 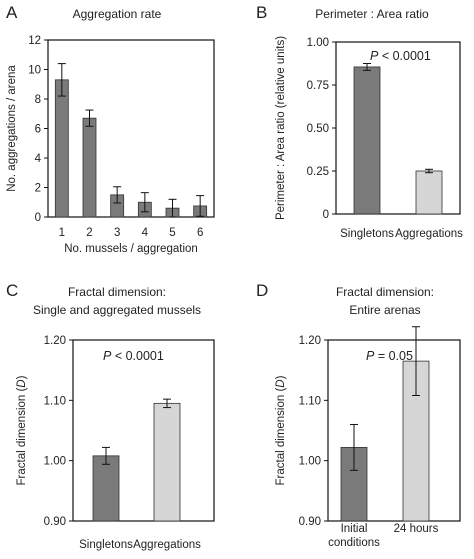 What do you see at coordinates (318, 86) in the screenshot?
I see `y-tick-label: 0.75` at bounding box center [318, 86].